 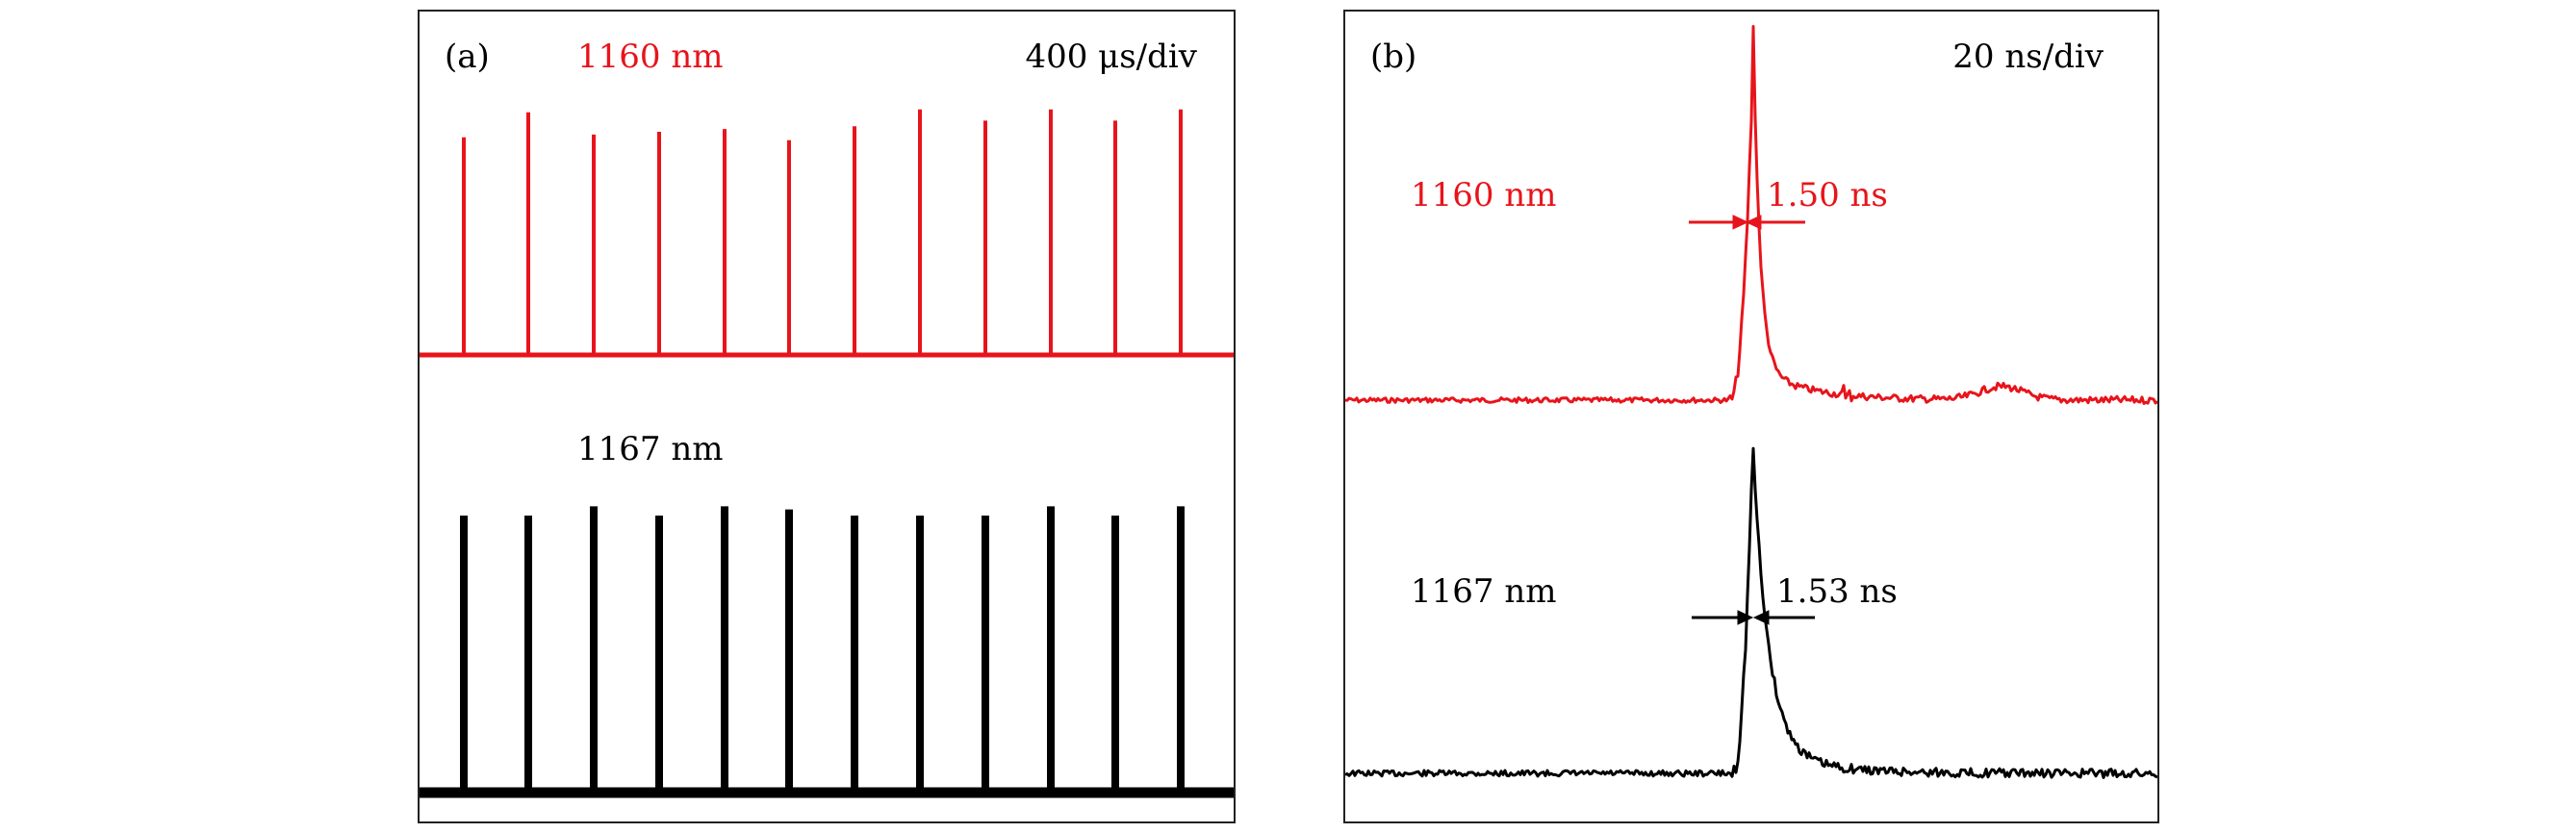 What do you see at coordinates (1837, 591) in the screenshot?
I see `fwhm-1167nm-label: 1.53 ns` at bounding box center [1837, 591].